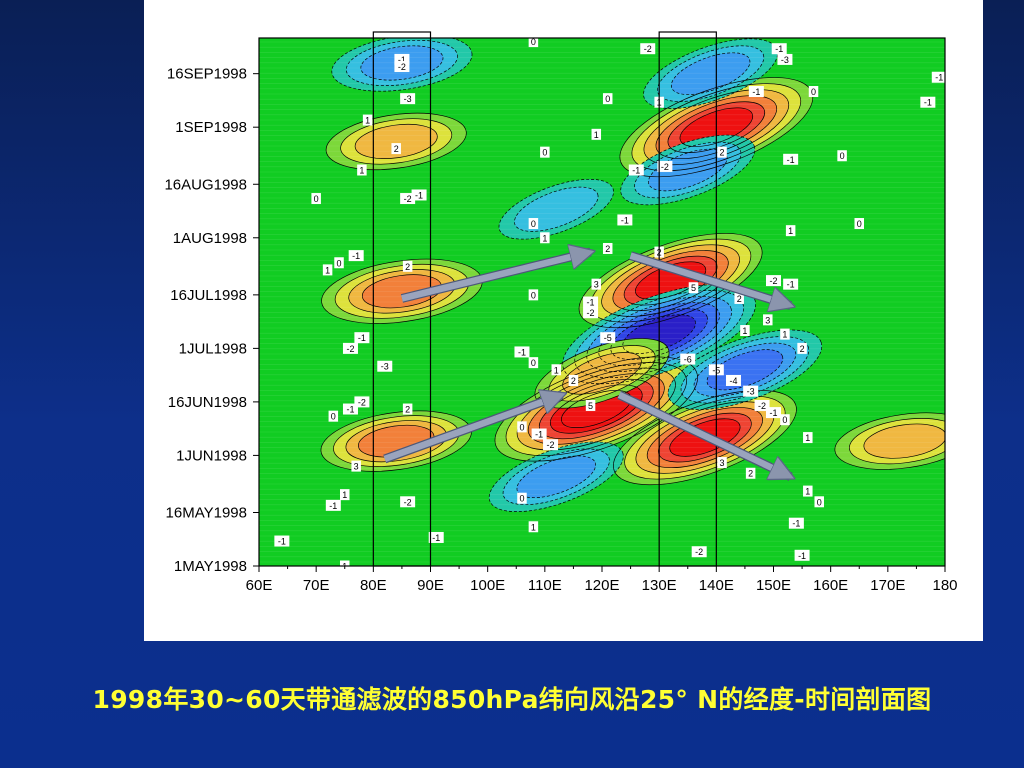 The image size is (1024, 768). Describe the element at coordinates (944, 585) in the screenshot. I see `x-tick-label: 180` at that location.